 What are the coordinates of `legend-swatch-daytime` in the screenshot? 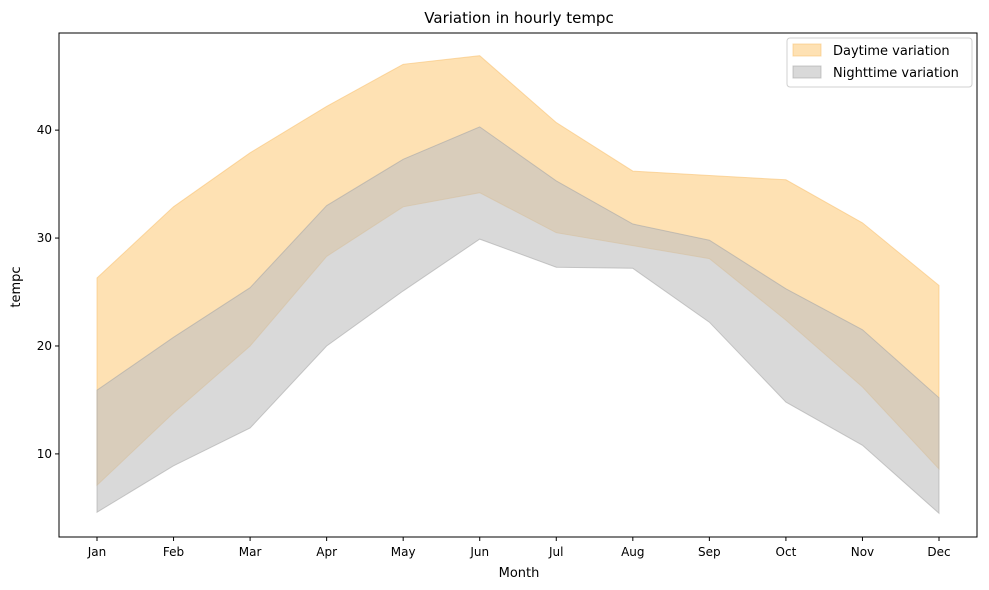 It's located at (807, 50).